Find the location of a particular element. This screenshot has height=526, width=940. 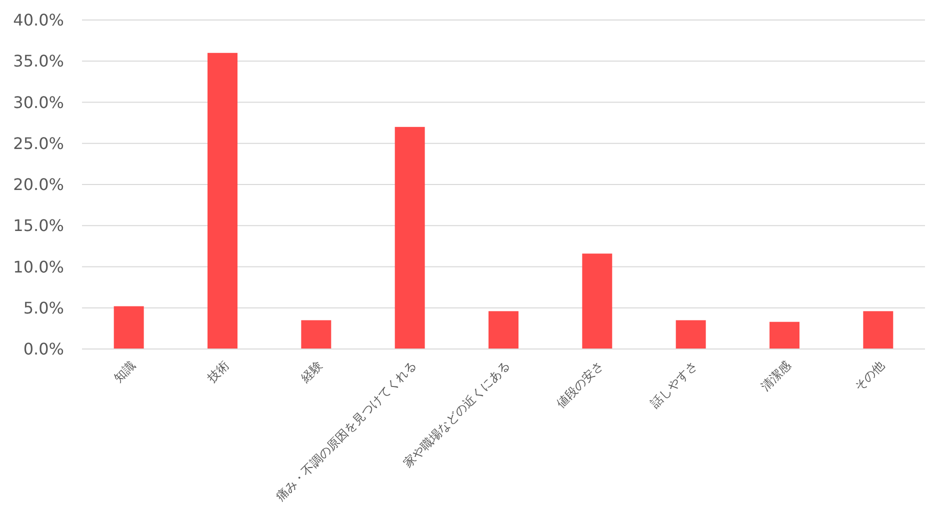

y-tick-label: 15.0% is located at coordinates (38, 226).